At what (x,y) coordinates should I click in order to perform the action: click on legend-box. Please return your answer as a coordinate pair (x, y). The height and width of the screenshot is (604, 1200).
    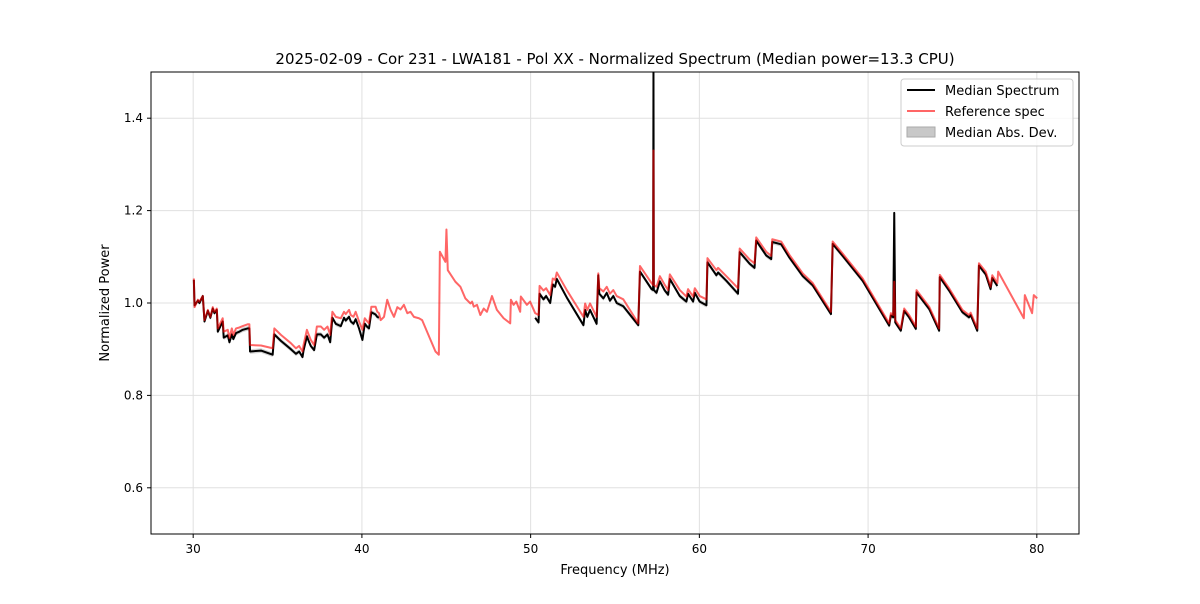
    Looking at the image, I should click on (987, 112).